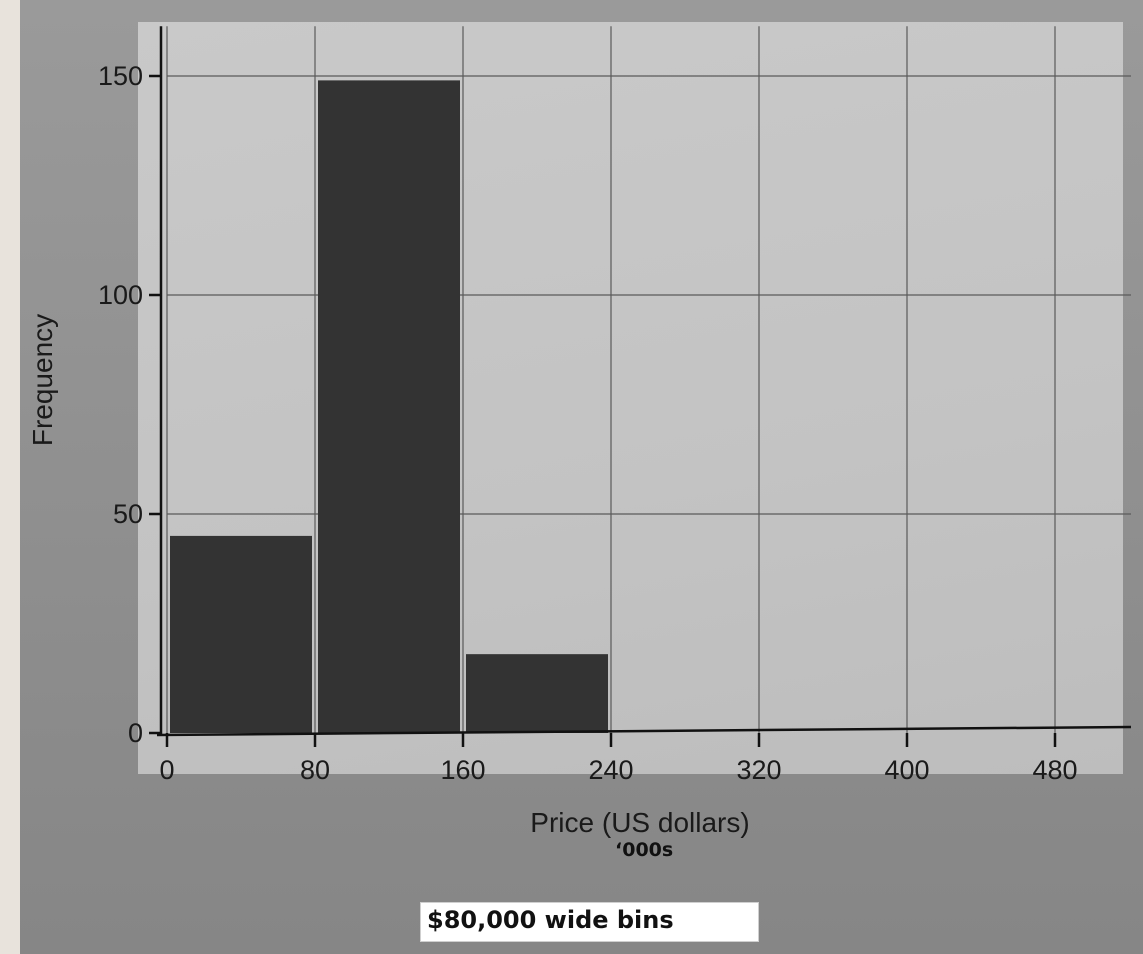  I want to click on y-tick-label-150: 150, so click(120, 76).